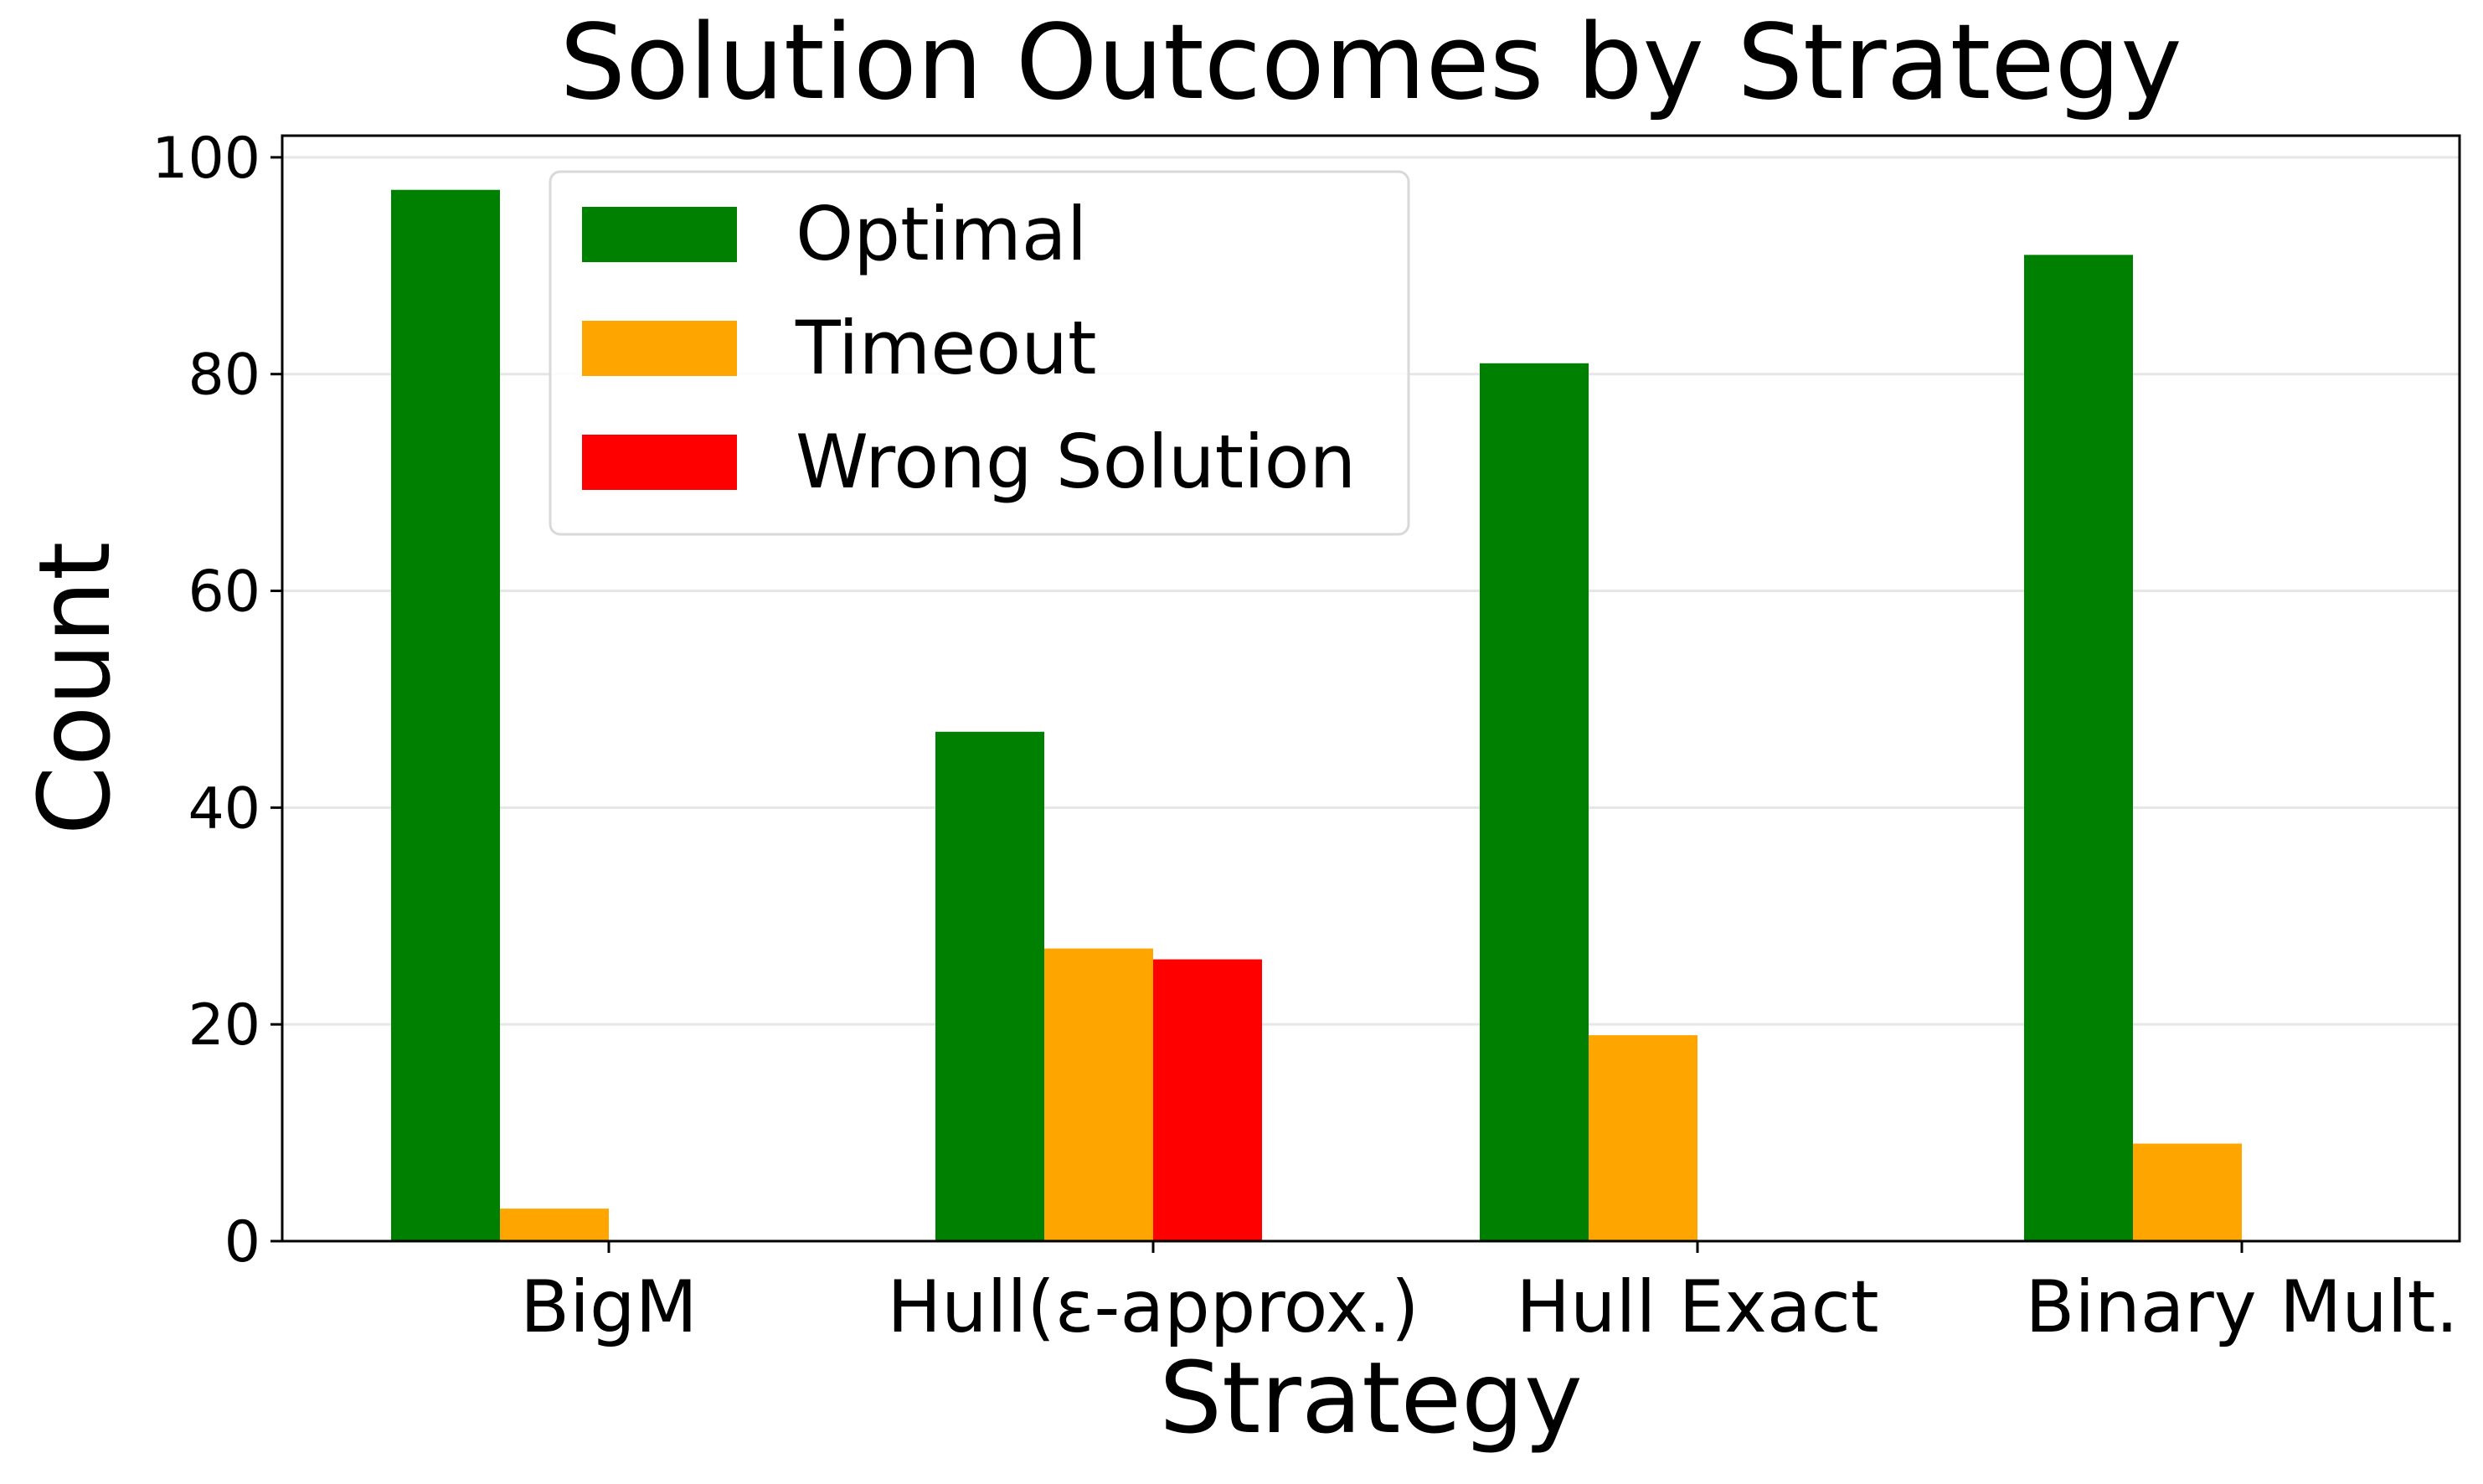  I want to click on y-tick-label: 80, so click(224, 376).